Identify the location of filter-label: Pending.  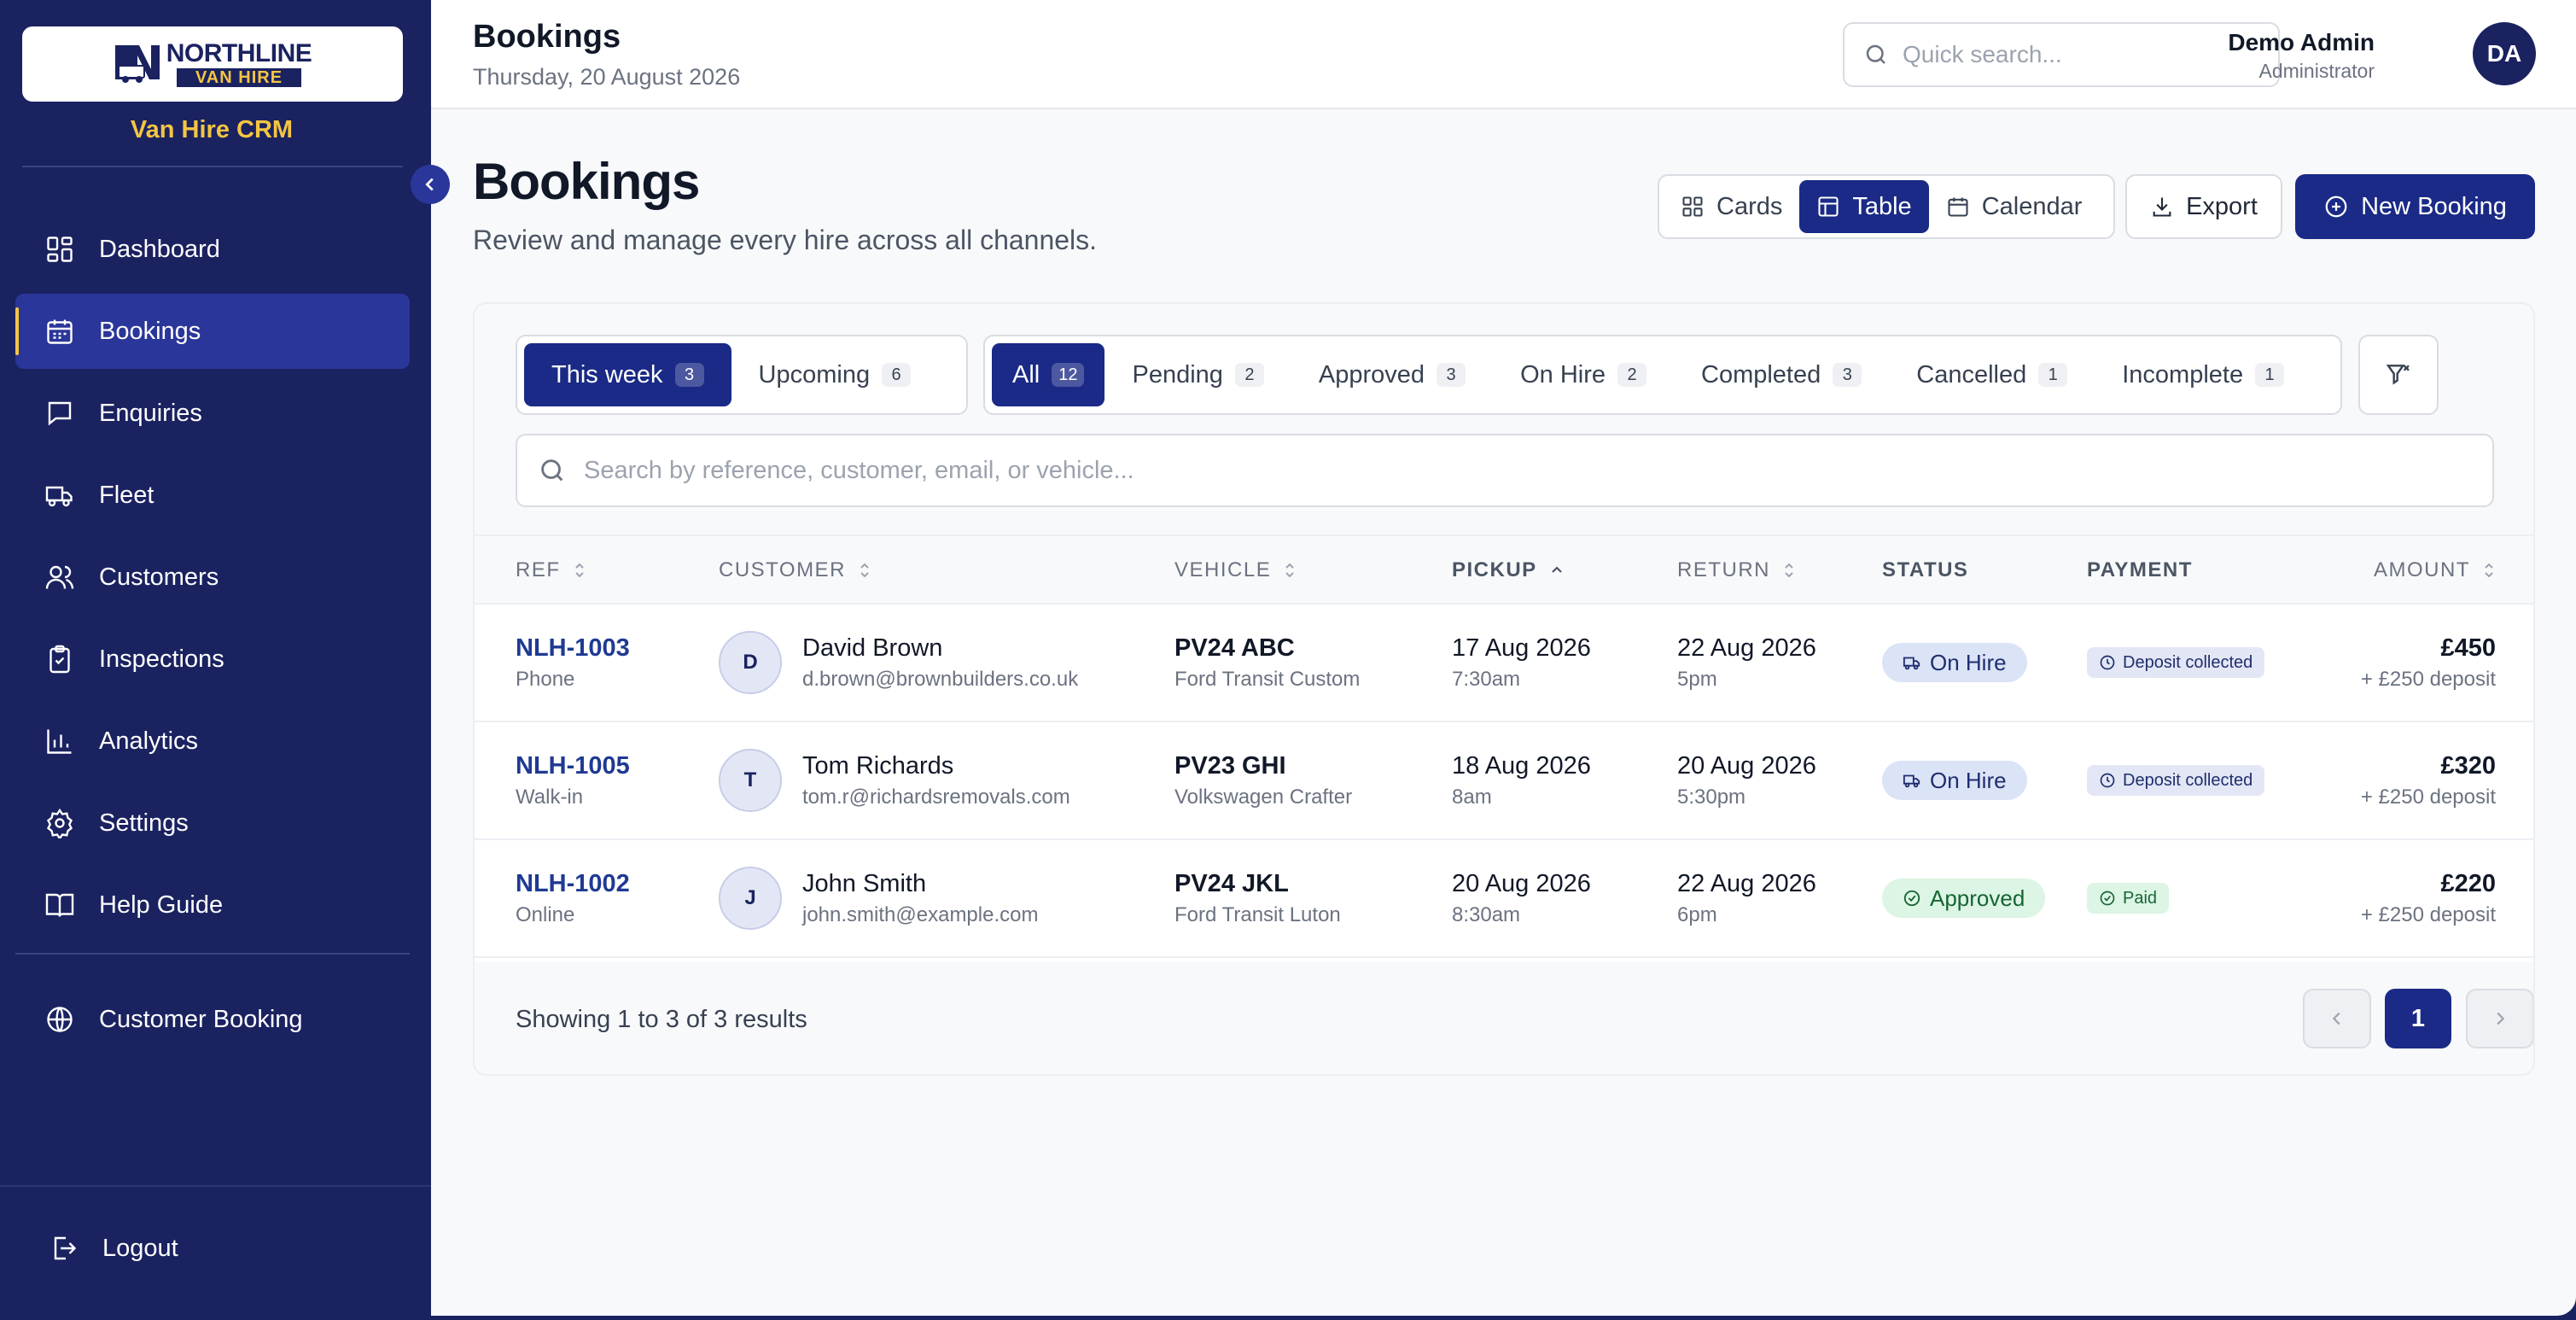
(1177, 374).